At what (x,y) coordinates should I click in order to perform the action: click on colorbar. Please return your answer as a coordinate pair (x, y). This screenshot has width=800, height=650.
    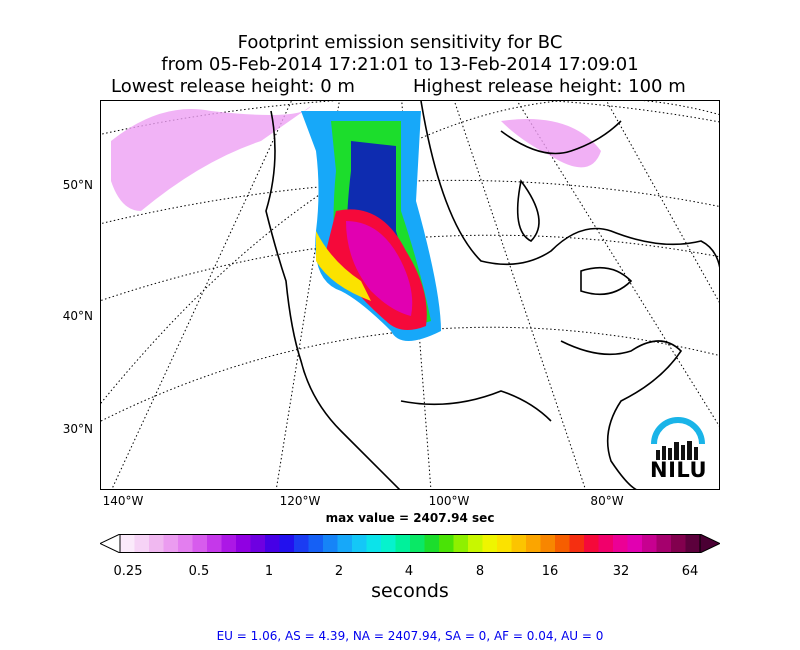
    Looking at the image, I should click on (410, 543).